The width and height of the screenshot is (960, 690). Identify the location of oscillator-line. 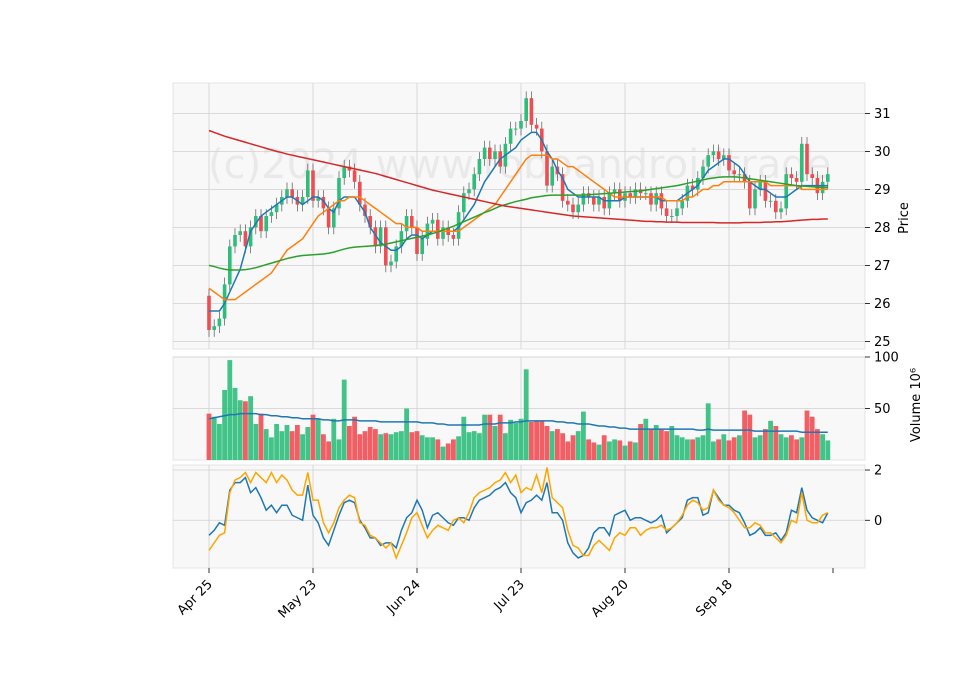
(518, 514).